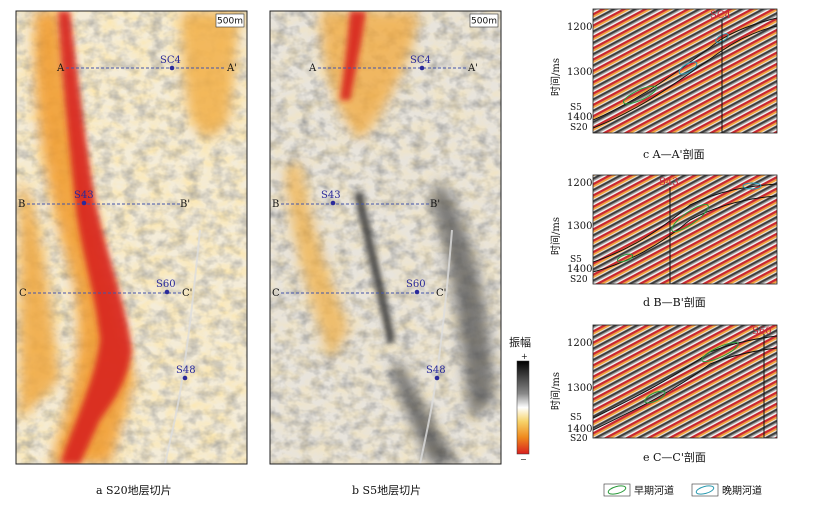 The width and height of the screenshot is (819, 513). Describe the element at coordinates (576, 418) in the screenshot. I see `profile-e-horizon-s5: S5` at that location.